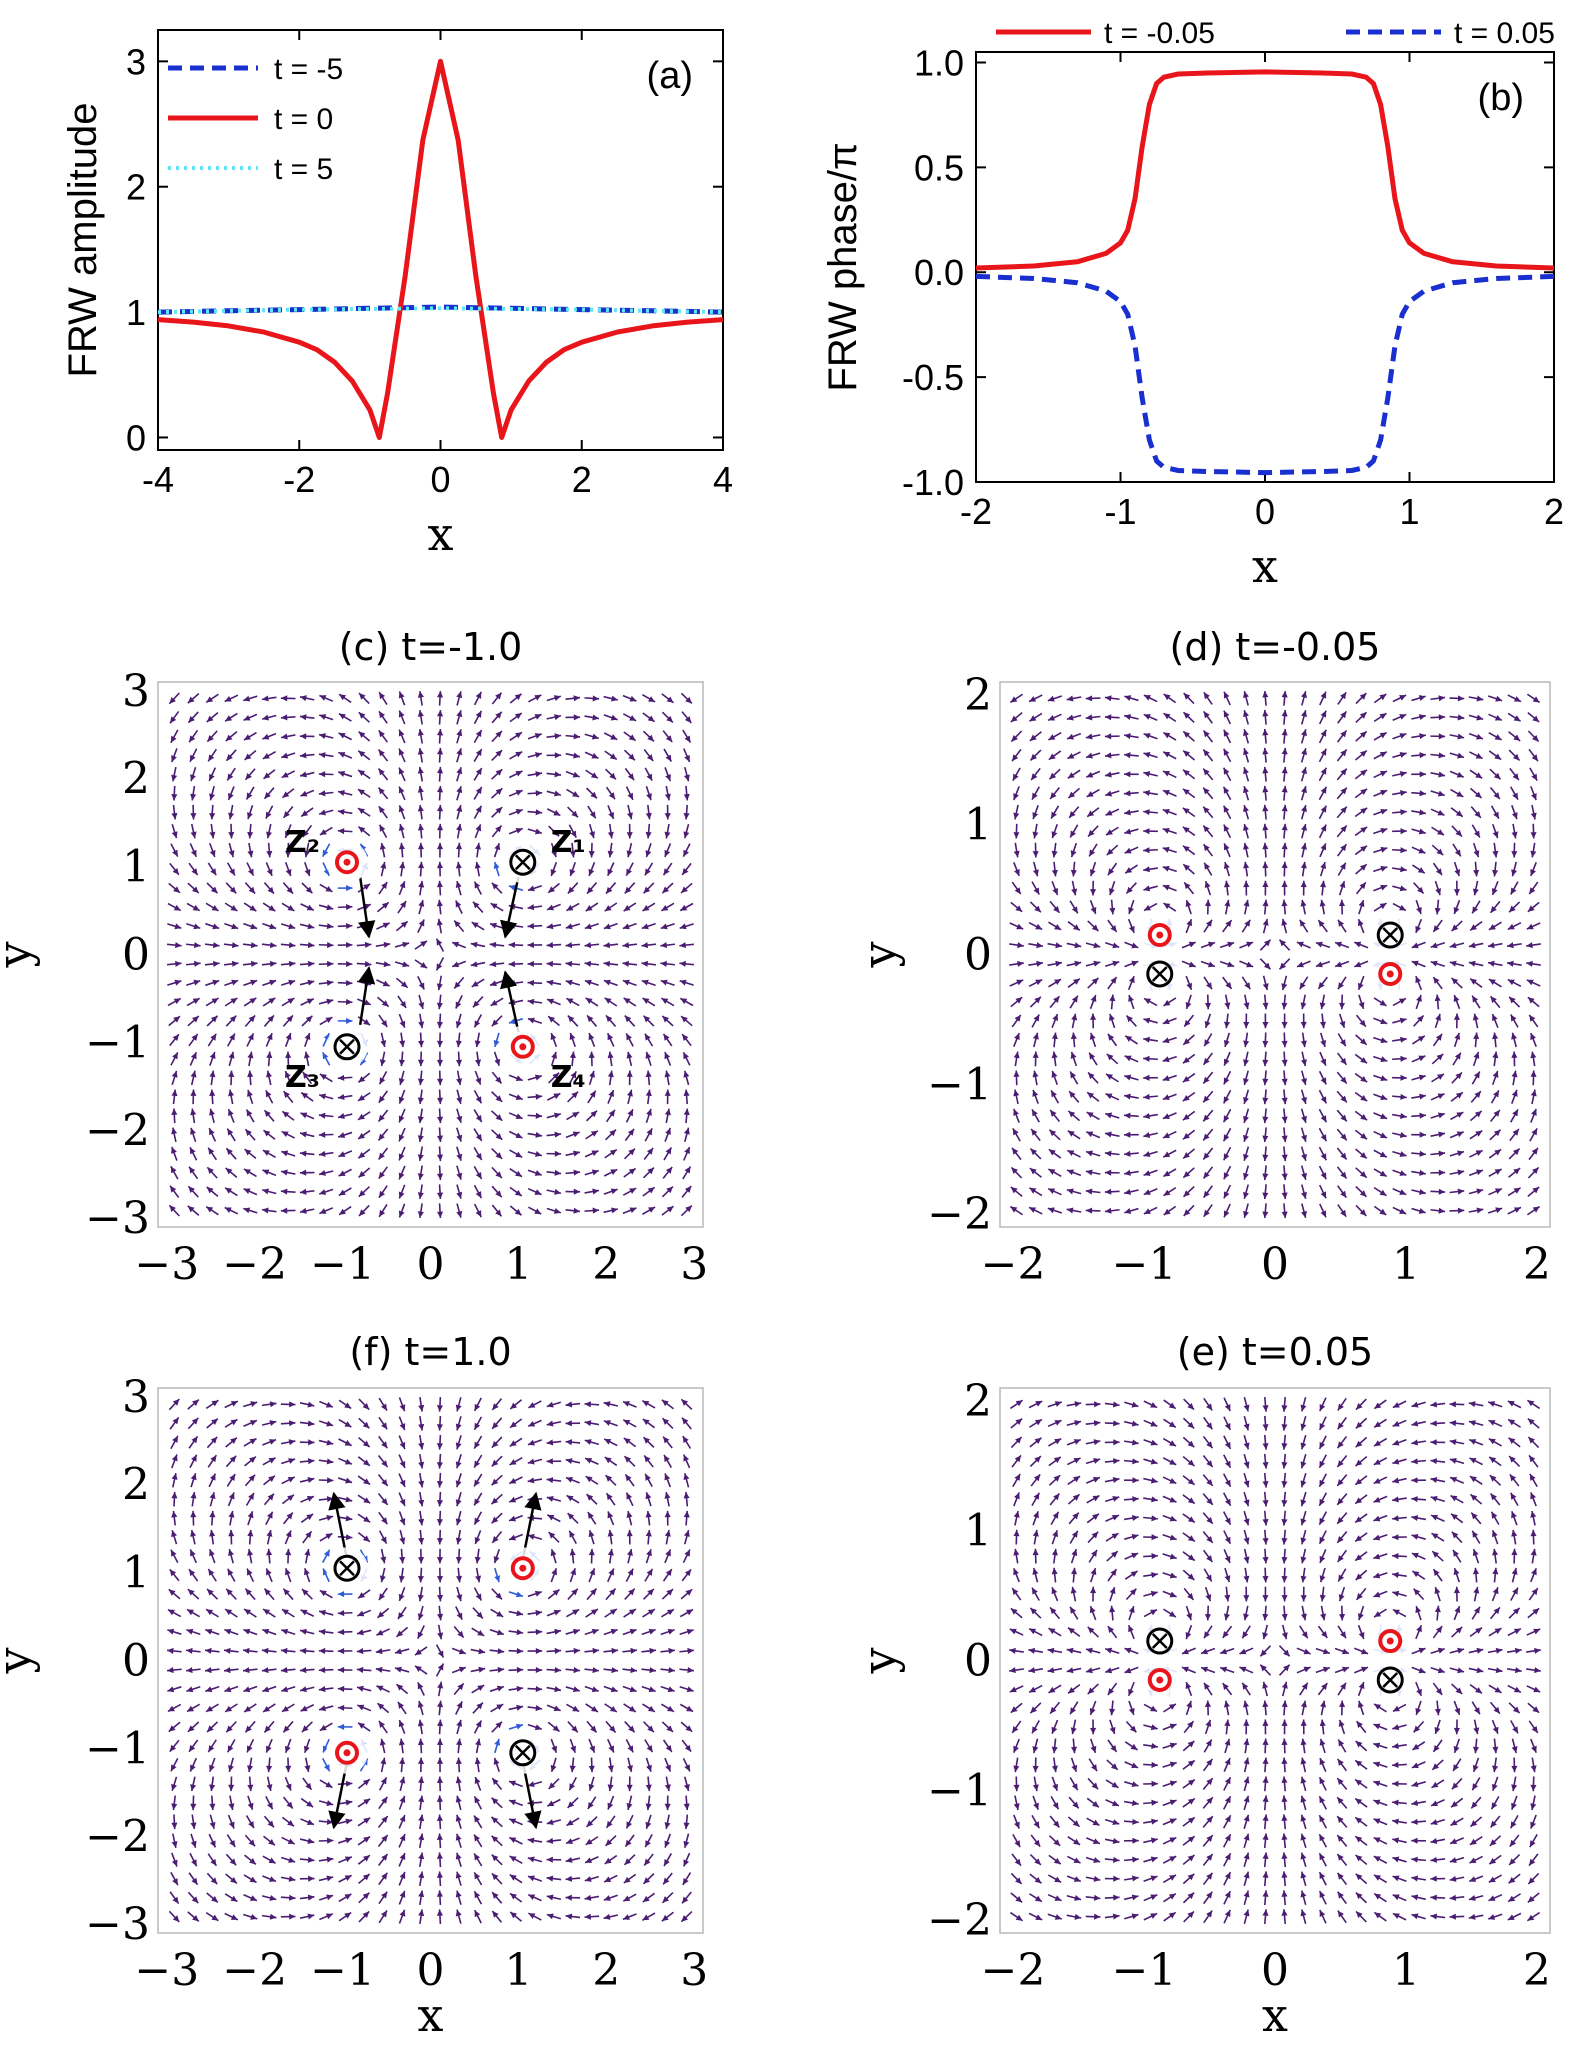  Describe the element at coordinates (1275, 1352) in the screenshot. I see `panel-title: (e) t=0.05` at that location.